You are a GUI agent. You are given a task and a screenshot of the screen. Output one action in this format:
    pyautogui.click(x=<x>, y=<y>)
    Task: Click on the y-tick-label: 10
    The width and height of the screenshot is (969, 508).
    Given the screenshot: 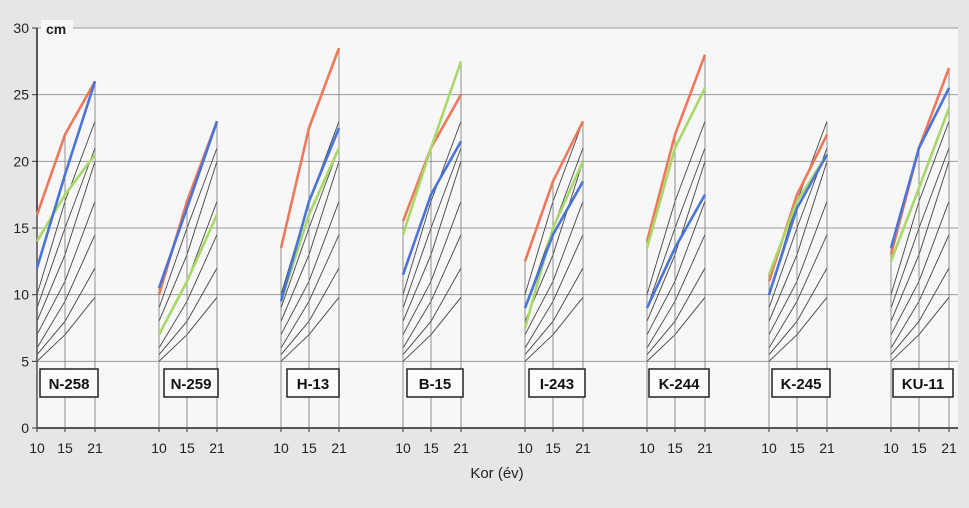 What is the action you would take?
    pyautogui.click(x=21, y=295)
    